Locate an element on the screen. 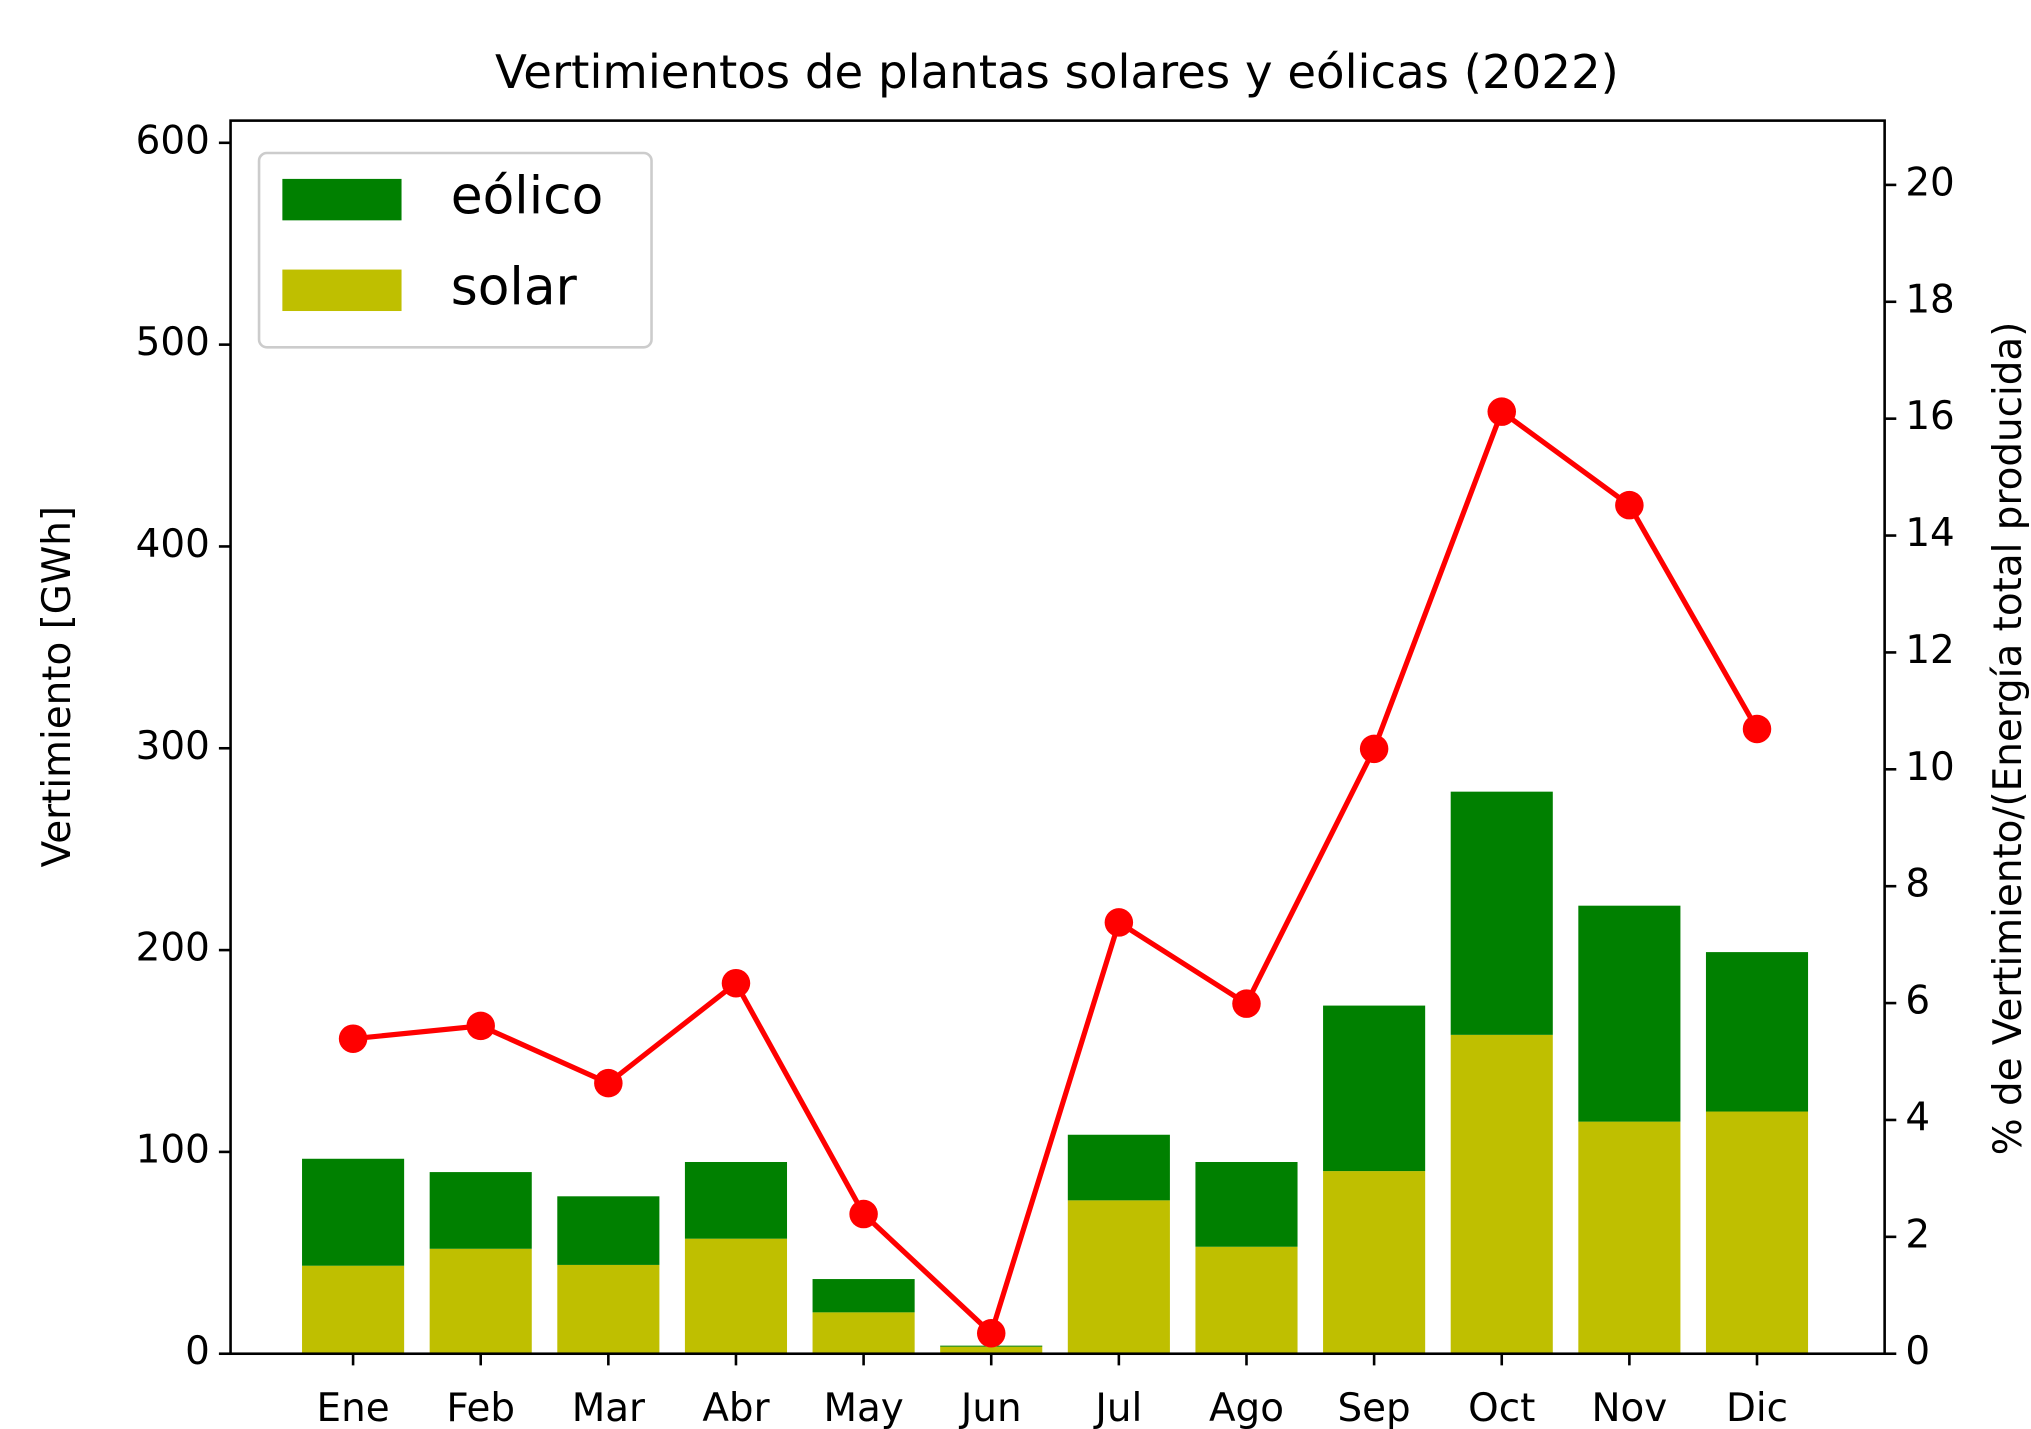  y2-tick-label: 0 is located at coordinates (1917, 1351).